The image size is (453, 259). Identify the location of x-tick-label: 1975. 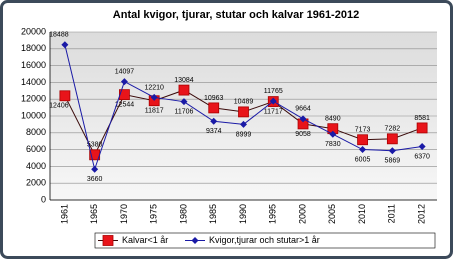
(154, 214).